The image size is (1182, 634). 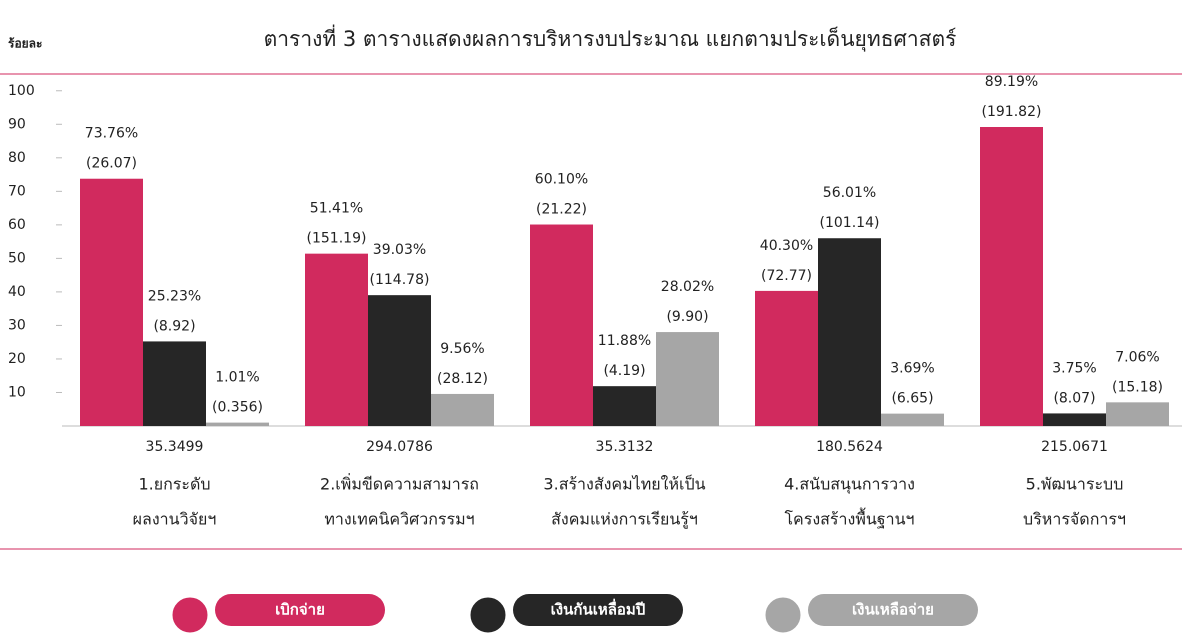 What do you see at coordinates (17, 225) in the screenshot?
I see `y-tick-label: 60` at bounding box center [17, 225].